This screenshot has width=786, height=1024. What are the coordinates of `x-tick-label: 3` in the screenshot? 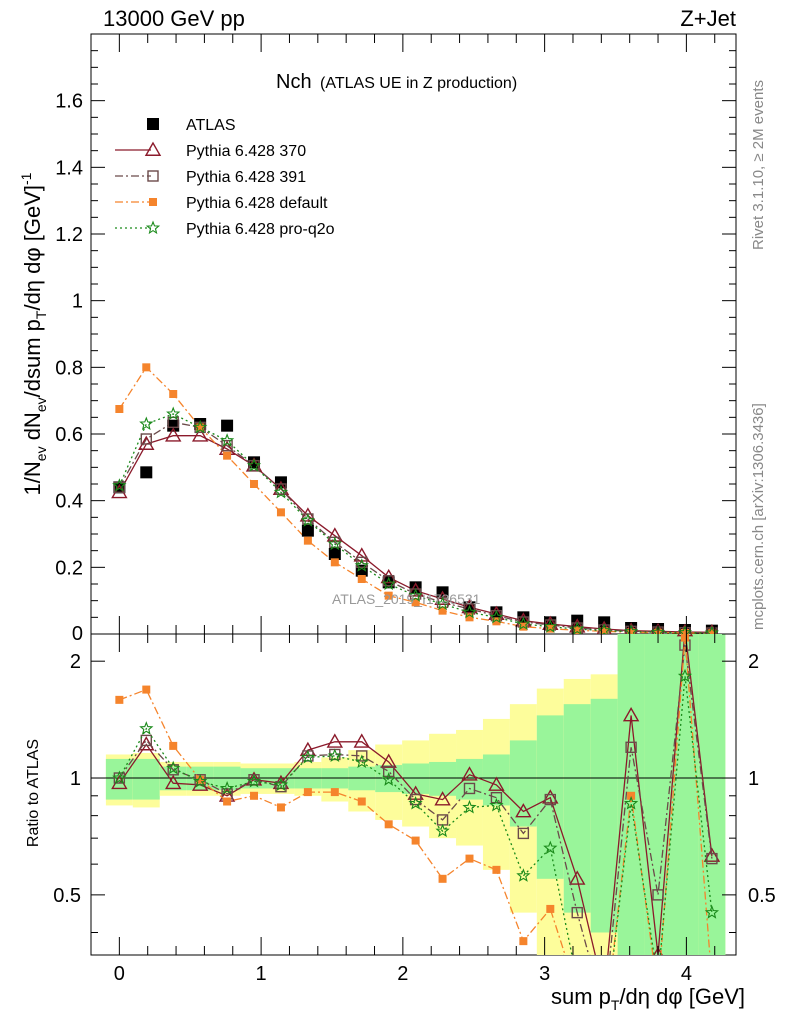 It's located at (544, 974).